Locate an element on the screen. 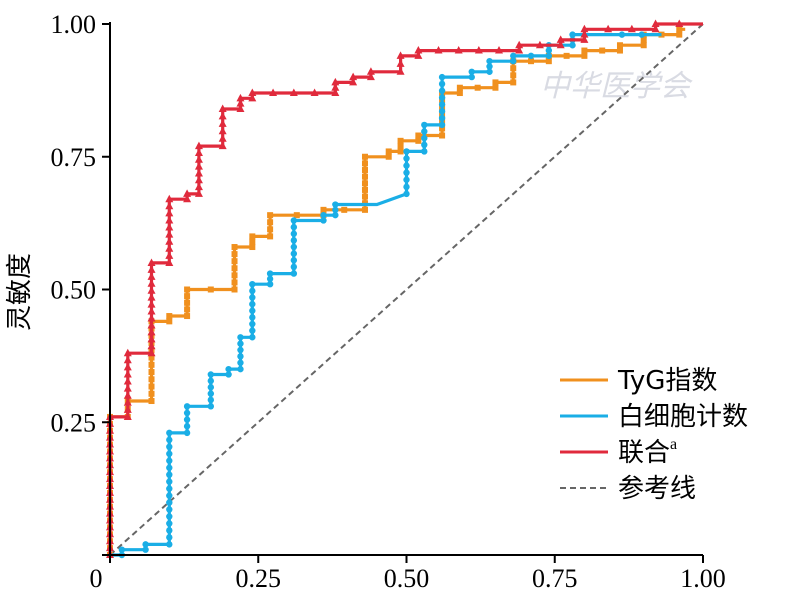 This screenshot has height=593, width=789. x-tick-label: 1.00 is located at coordinates (703, 578).